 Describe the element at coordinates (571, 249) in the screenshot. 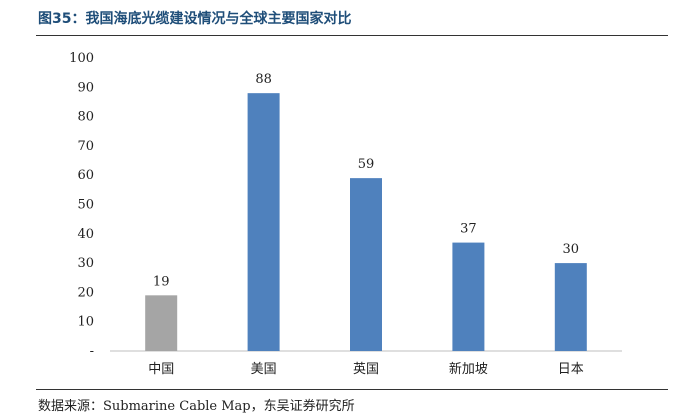

I see `data-label: 30` at that location.